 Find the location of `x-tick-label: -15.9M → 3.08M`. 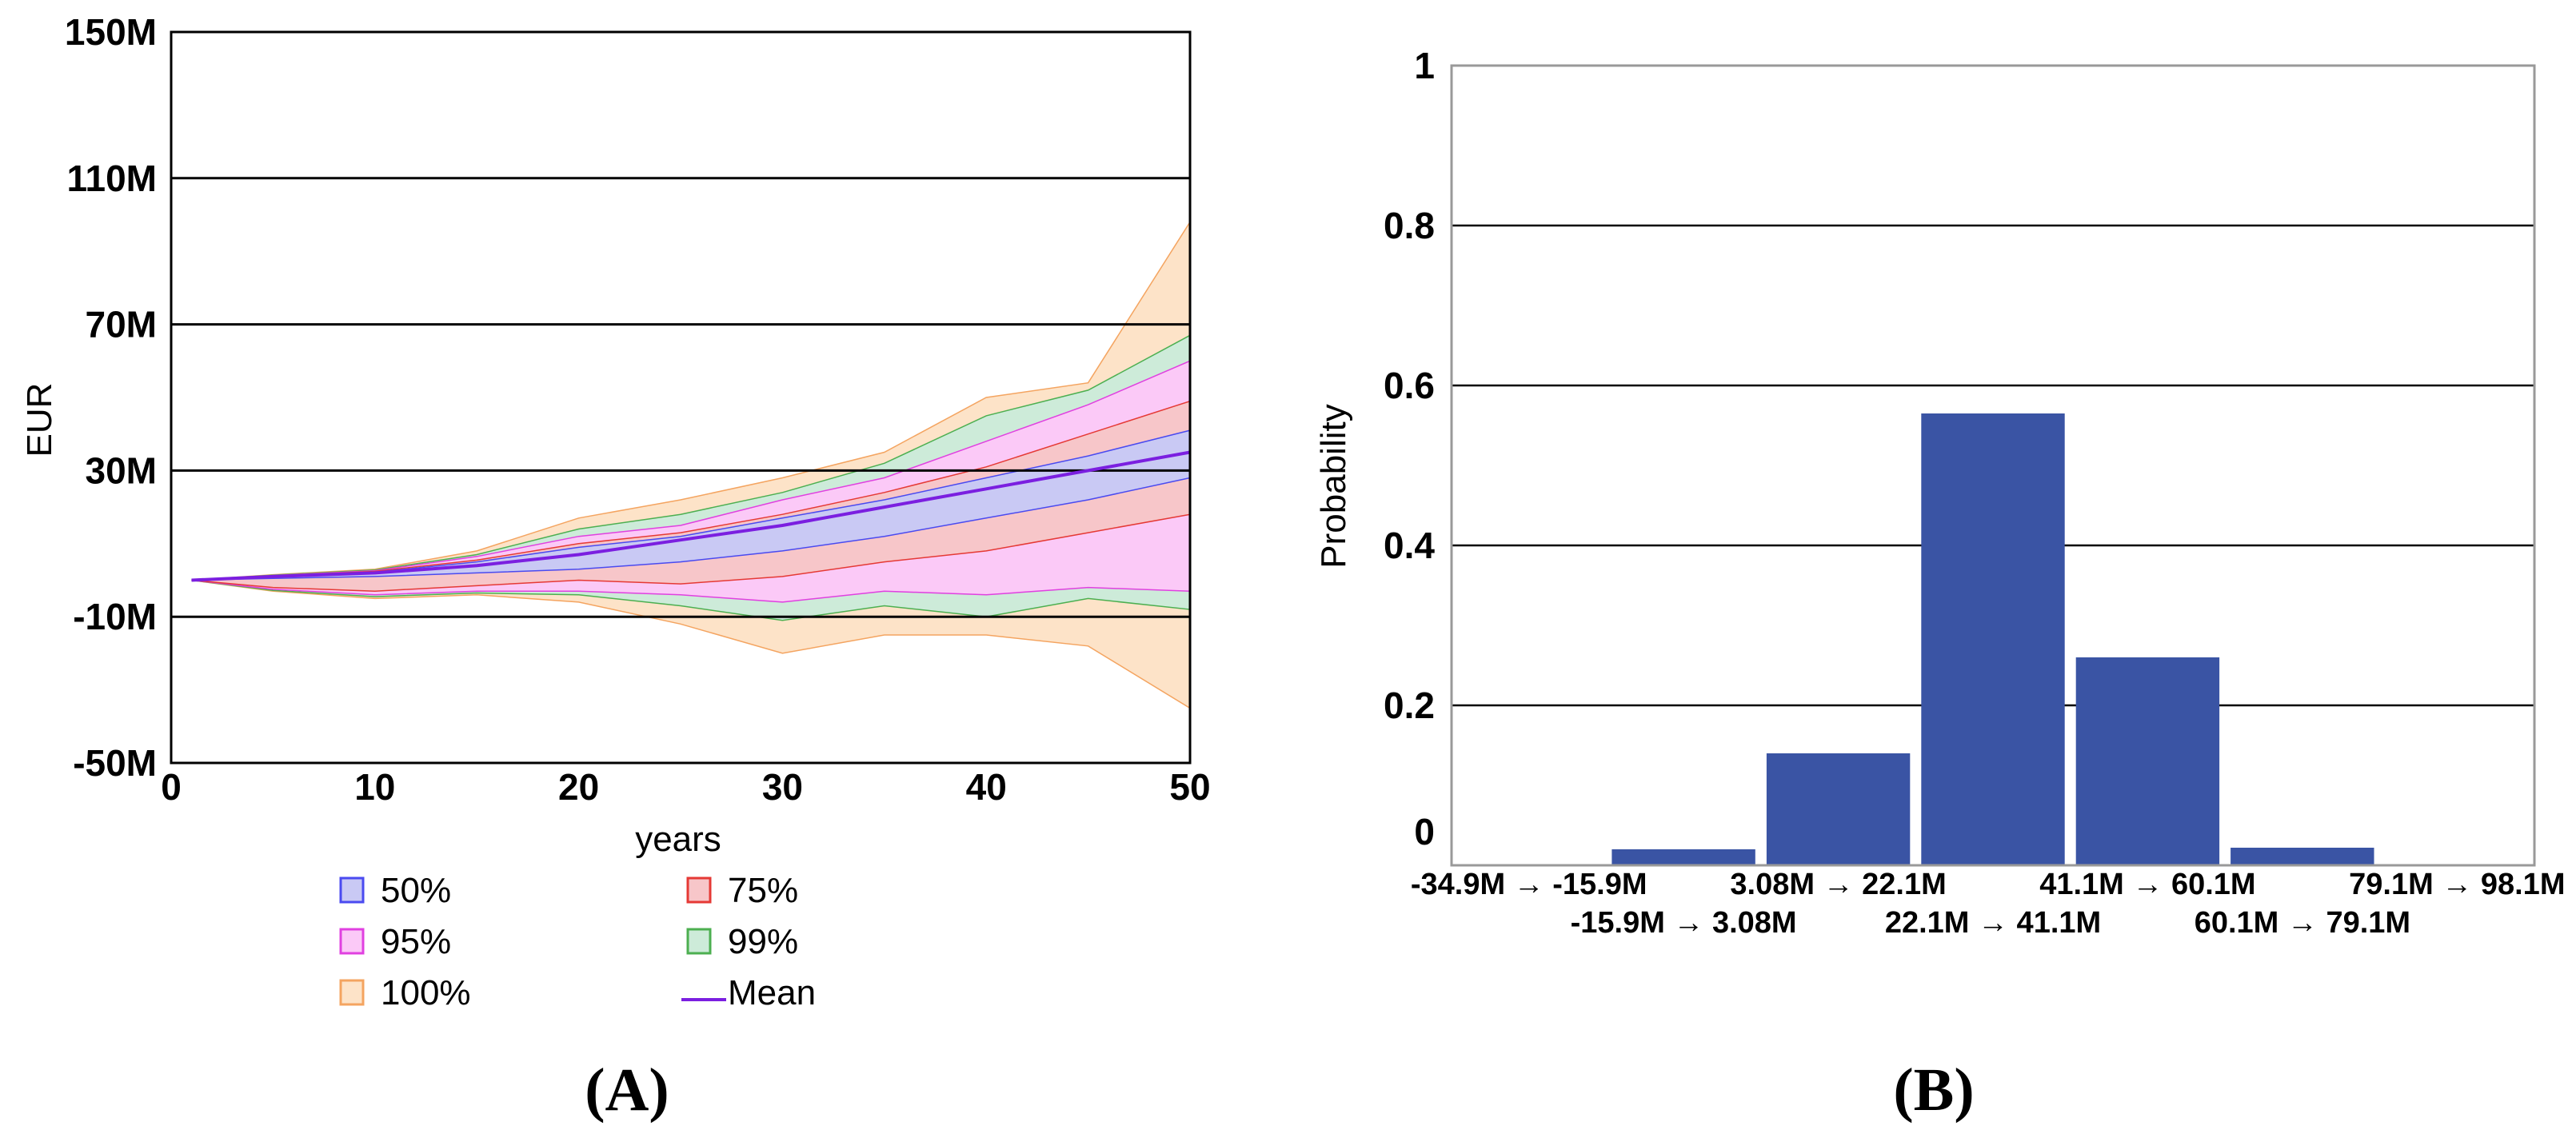

x-tick-label: -15.9M → 3.08M is located at coordinates (1684, 923).